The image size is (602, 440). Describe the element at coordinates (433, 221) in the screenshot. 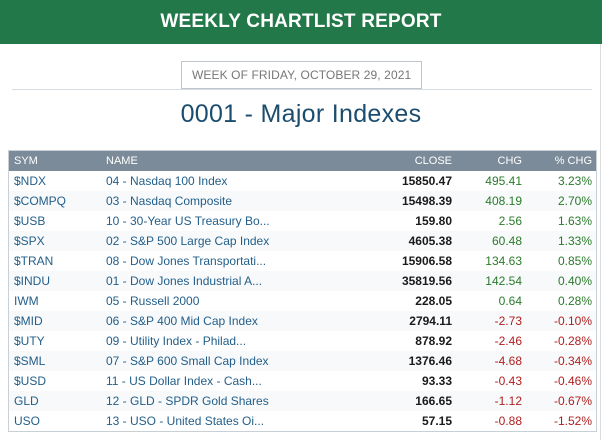

I see `close-value: 159.80` at that location.